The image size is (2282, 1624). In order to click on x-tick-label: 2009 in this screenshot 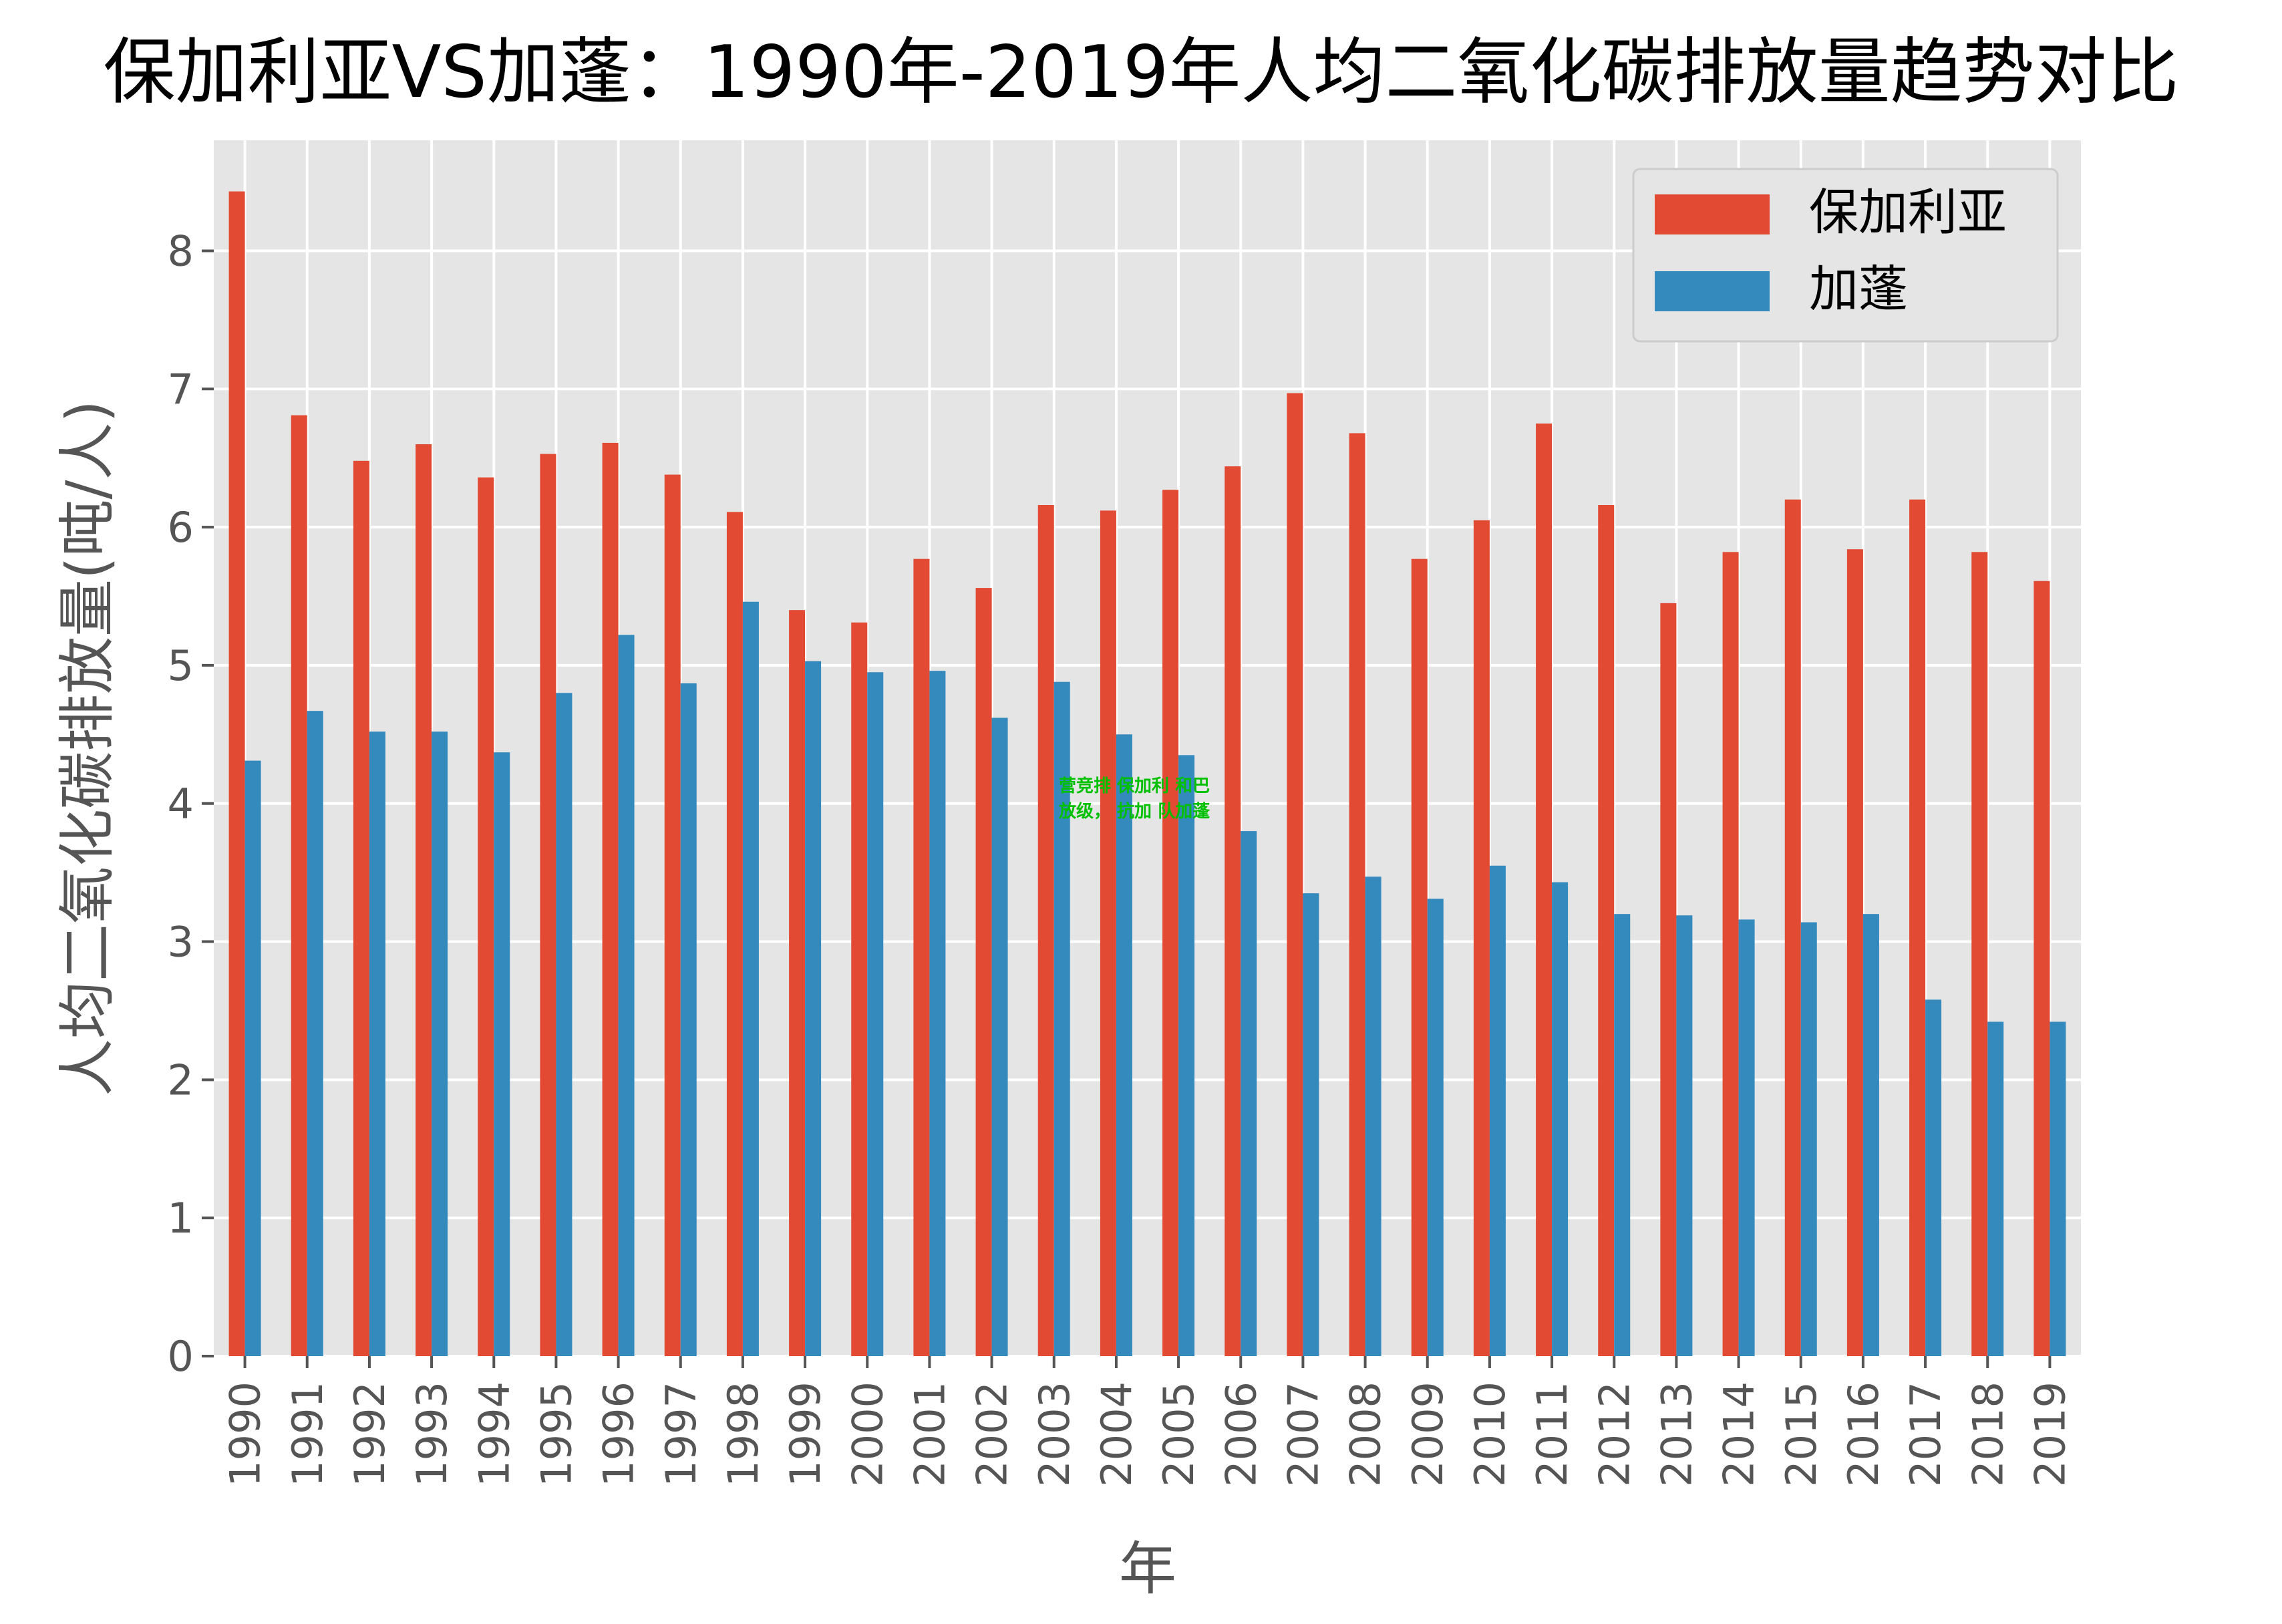, I will do `click(1428, 1434)`.